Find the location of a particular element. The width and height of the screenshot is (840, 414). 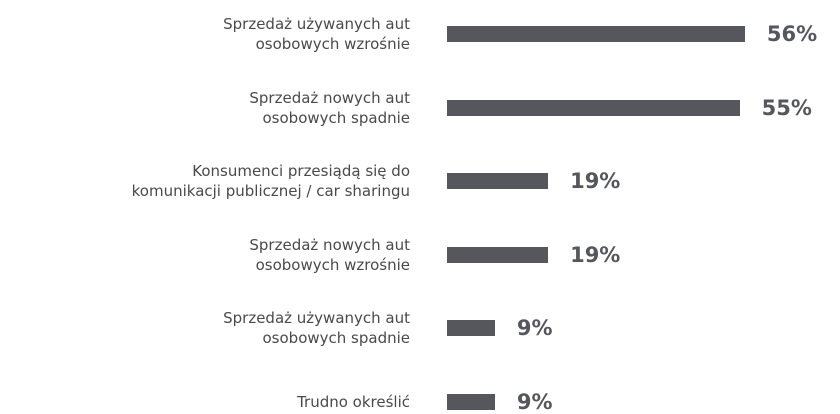

category-label: Sprzedaż nowych aut osobowych wzrośnie is located at coordinates (329, 254).